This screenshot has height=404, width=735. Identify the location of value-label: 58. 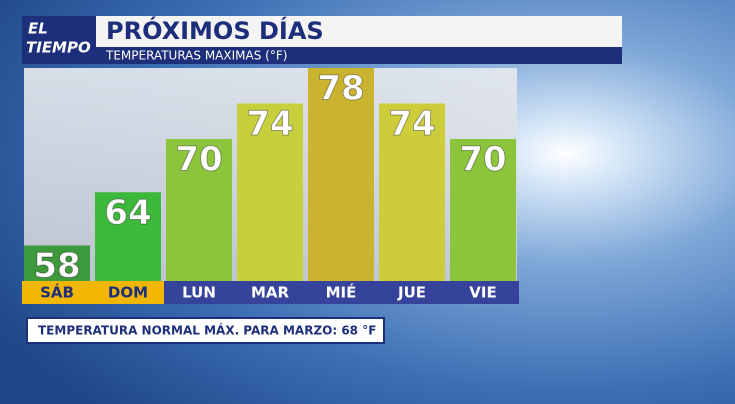
(56, 266).